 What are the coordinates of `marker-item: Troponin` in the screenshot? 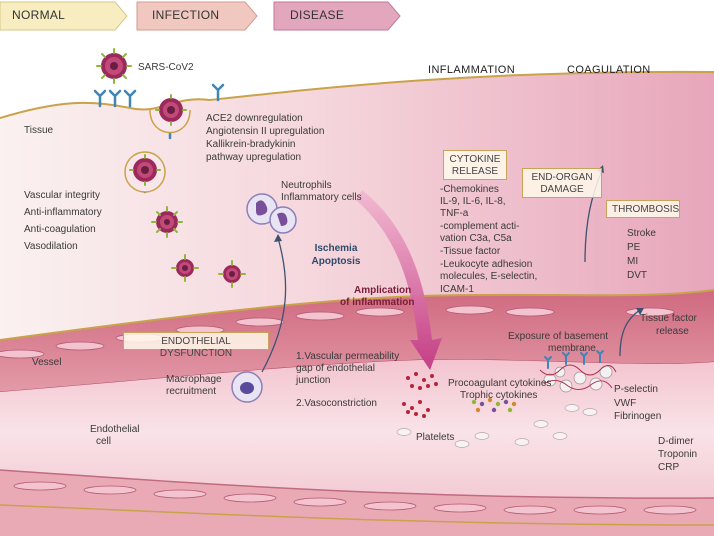 It's located at (678, 454).